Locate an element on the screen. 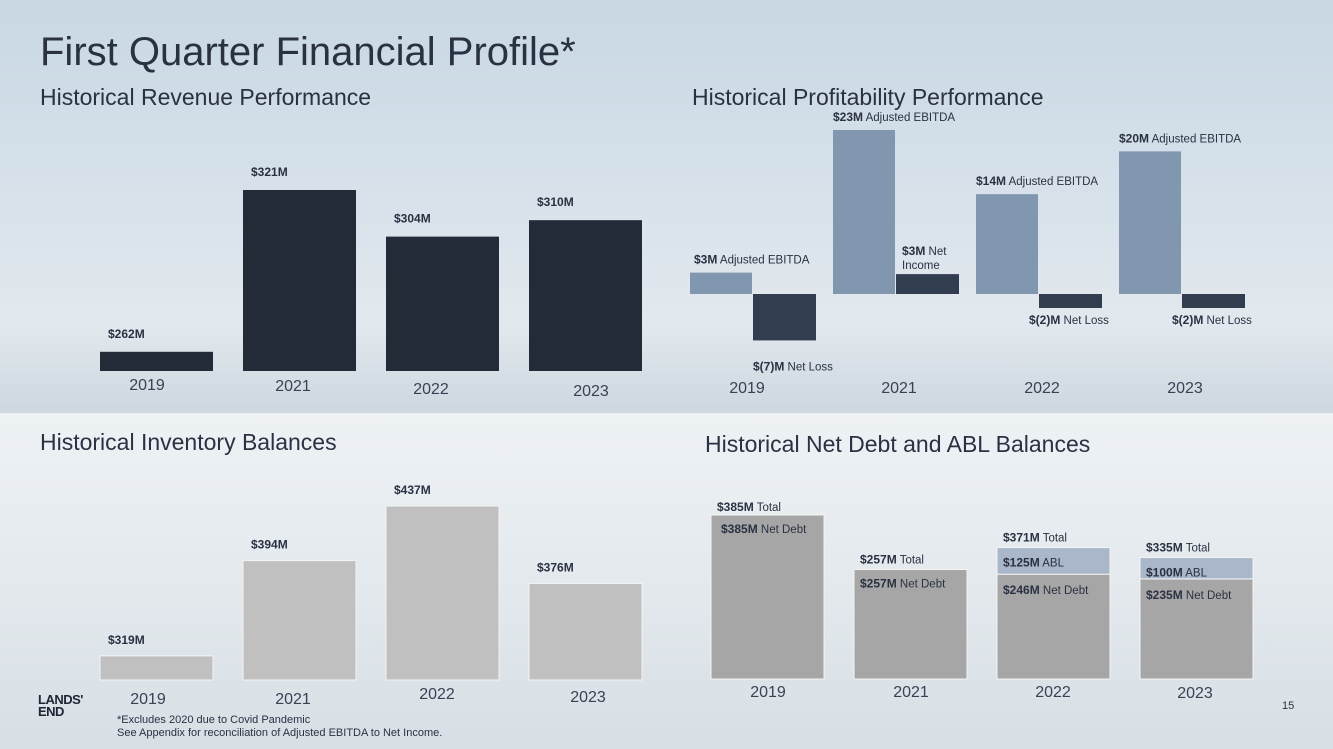 The image size is (1333, 749). net-income-label-2021: $3M Net is located at coordinates (924, 251).